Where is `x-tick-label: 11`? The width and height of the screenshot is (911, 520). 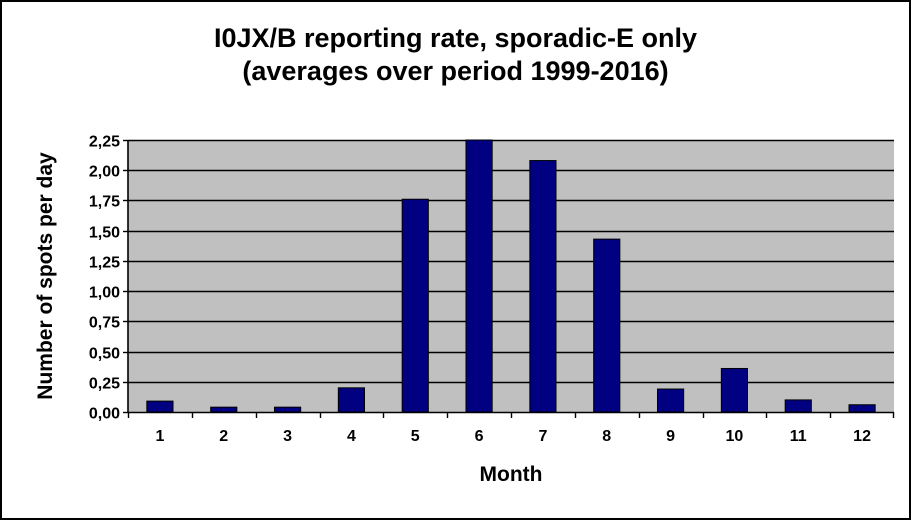
x-tick-label: 11 is located at coordinates (798, 436).